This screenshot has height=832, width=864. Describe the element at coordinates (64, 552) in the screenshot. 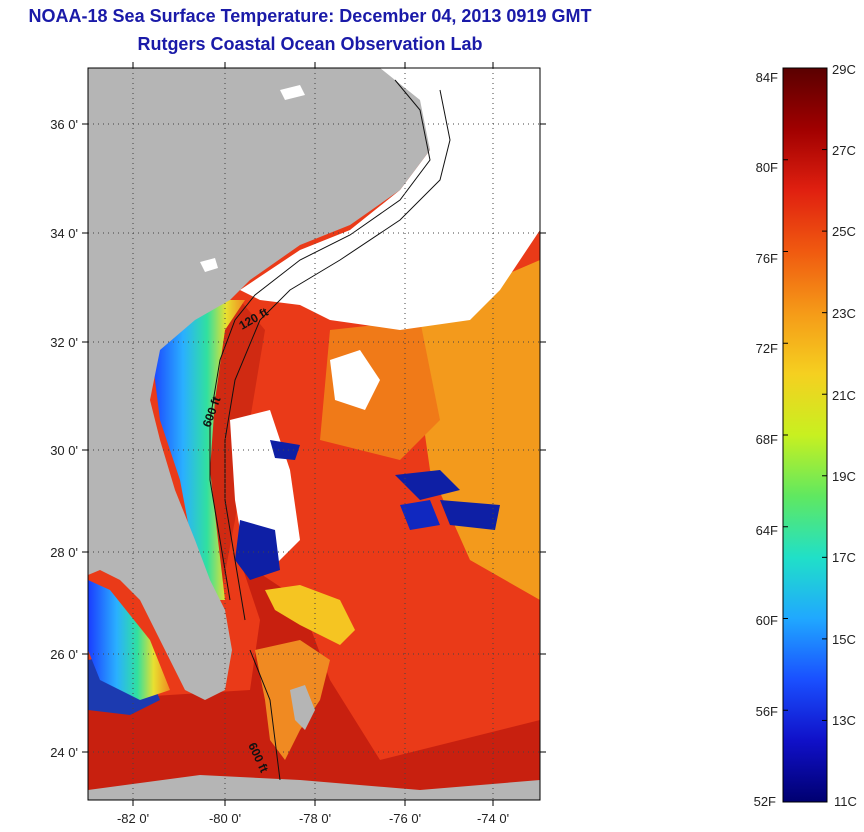

I see `lat-label-28: 28 0'` at that location.